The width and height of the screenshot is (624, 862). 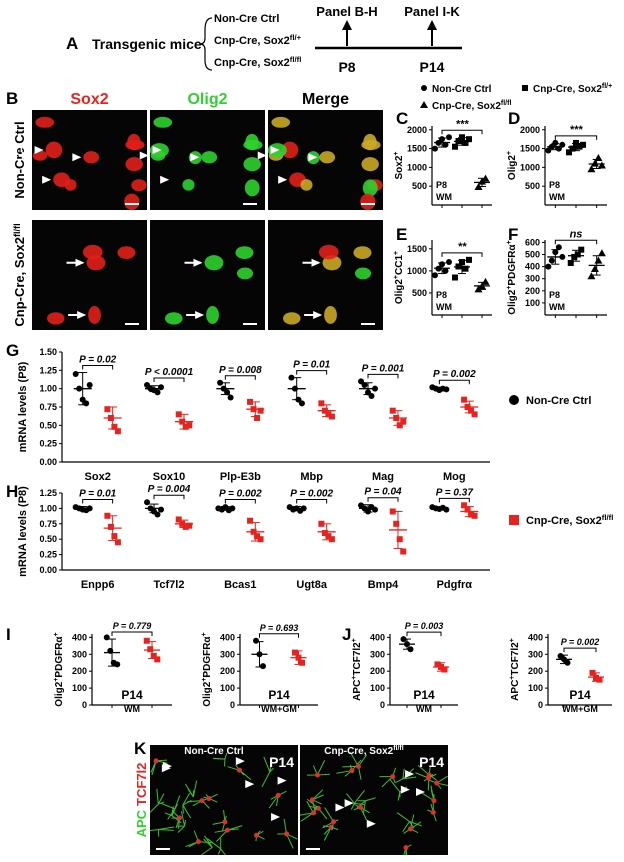 What do you see at coordinates (207, 99) in the screenshot?
I see `column-label: Olig2` at bounding box center [207, 99].